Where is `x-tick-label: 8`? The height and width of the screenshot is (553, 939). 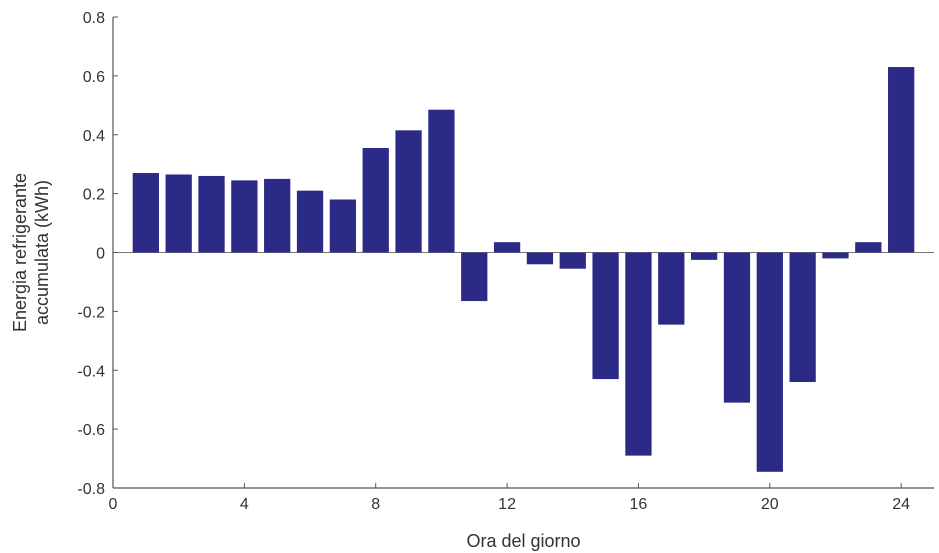
x-tick-label: 8 is located at coordinates (375, 504).